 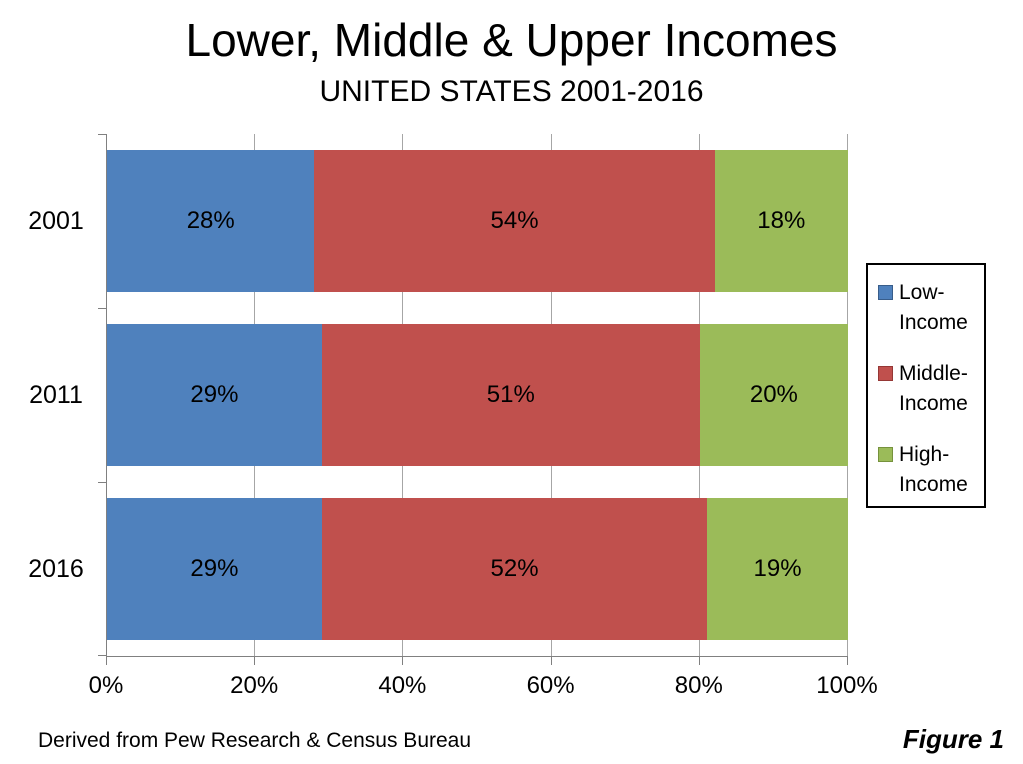 I want to click on bar-segment-middle-income-2016: 52%, so click(x=514, y=569).